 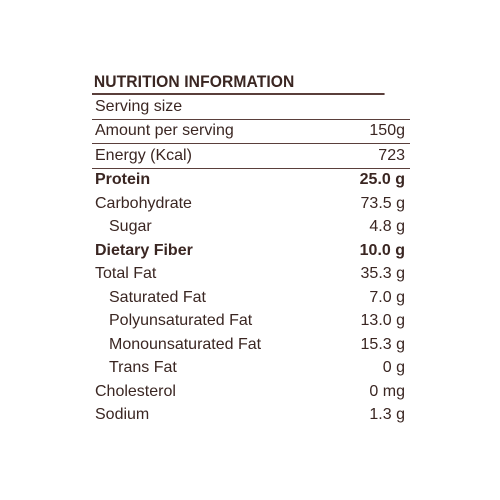 What do you see at coordinates (123, 180) in the screenshot?
I see `row-label: Protein` at bounding box center [123, 180].